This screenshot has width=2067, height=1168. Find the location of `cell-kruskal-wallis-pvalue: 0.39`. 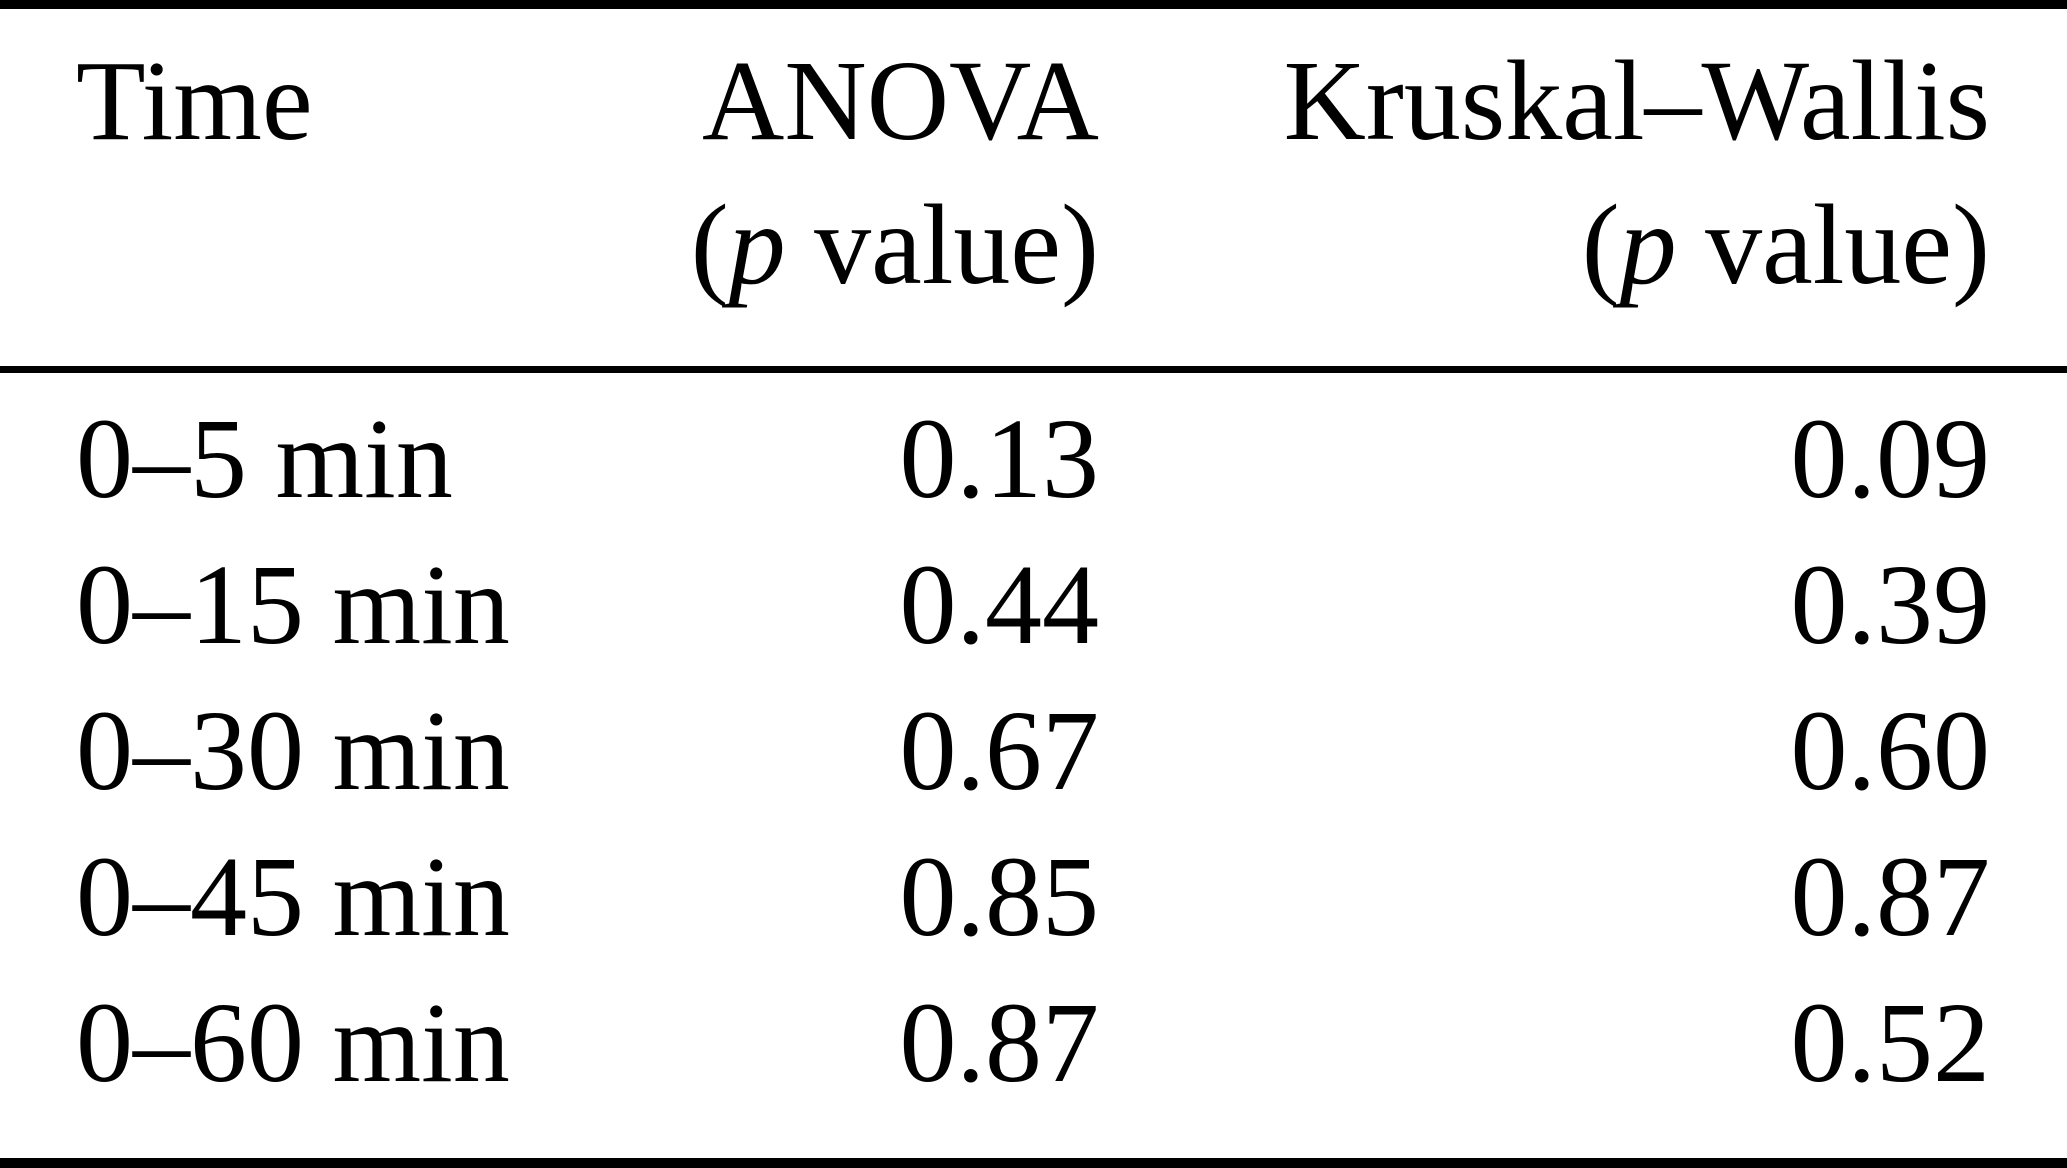

cell-kruskal-wallis-pvalue: 0.39 is located at coordinates (1890, 605).